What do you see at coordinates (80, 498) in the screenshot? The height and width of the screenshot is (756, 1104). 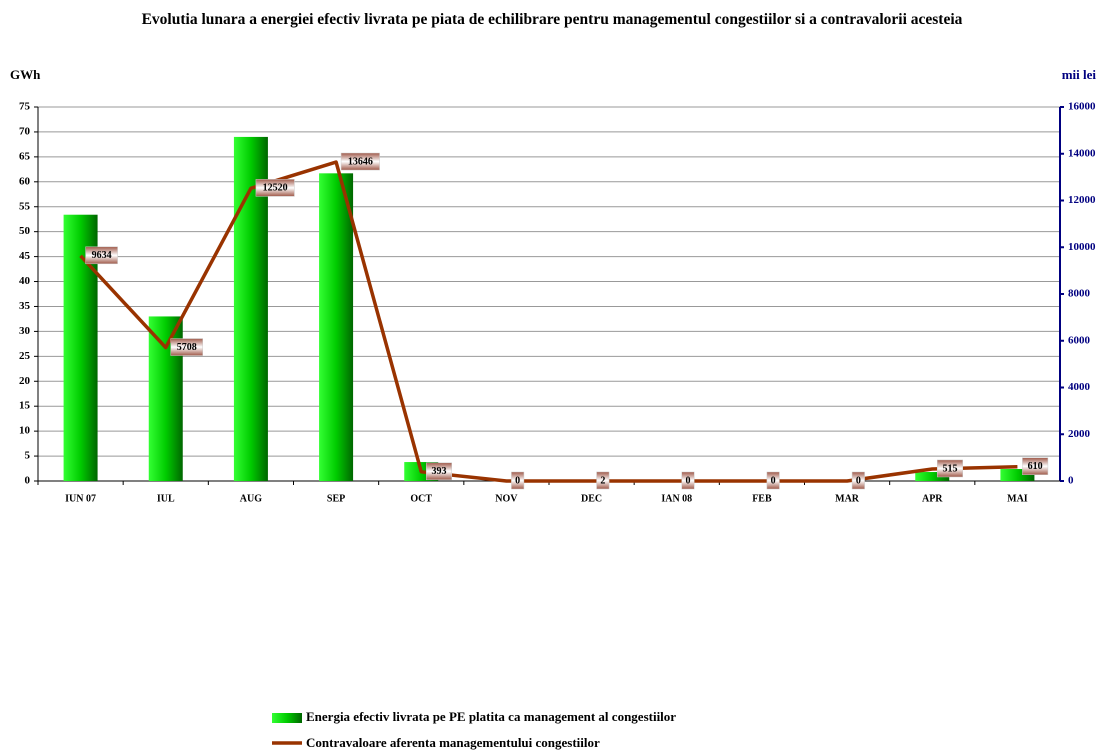 I see `x-tick-label: IUN 07` at bounding box center [80, 498].